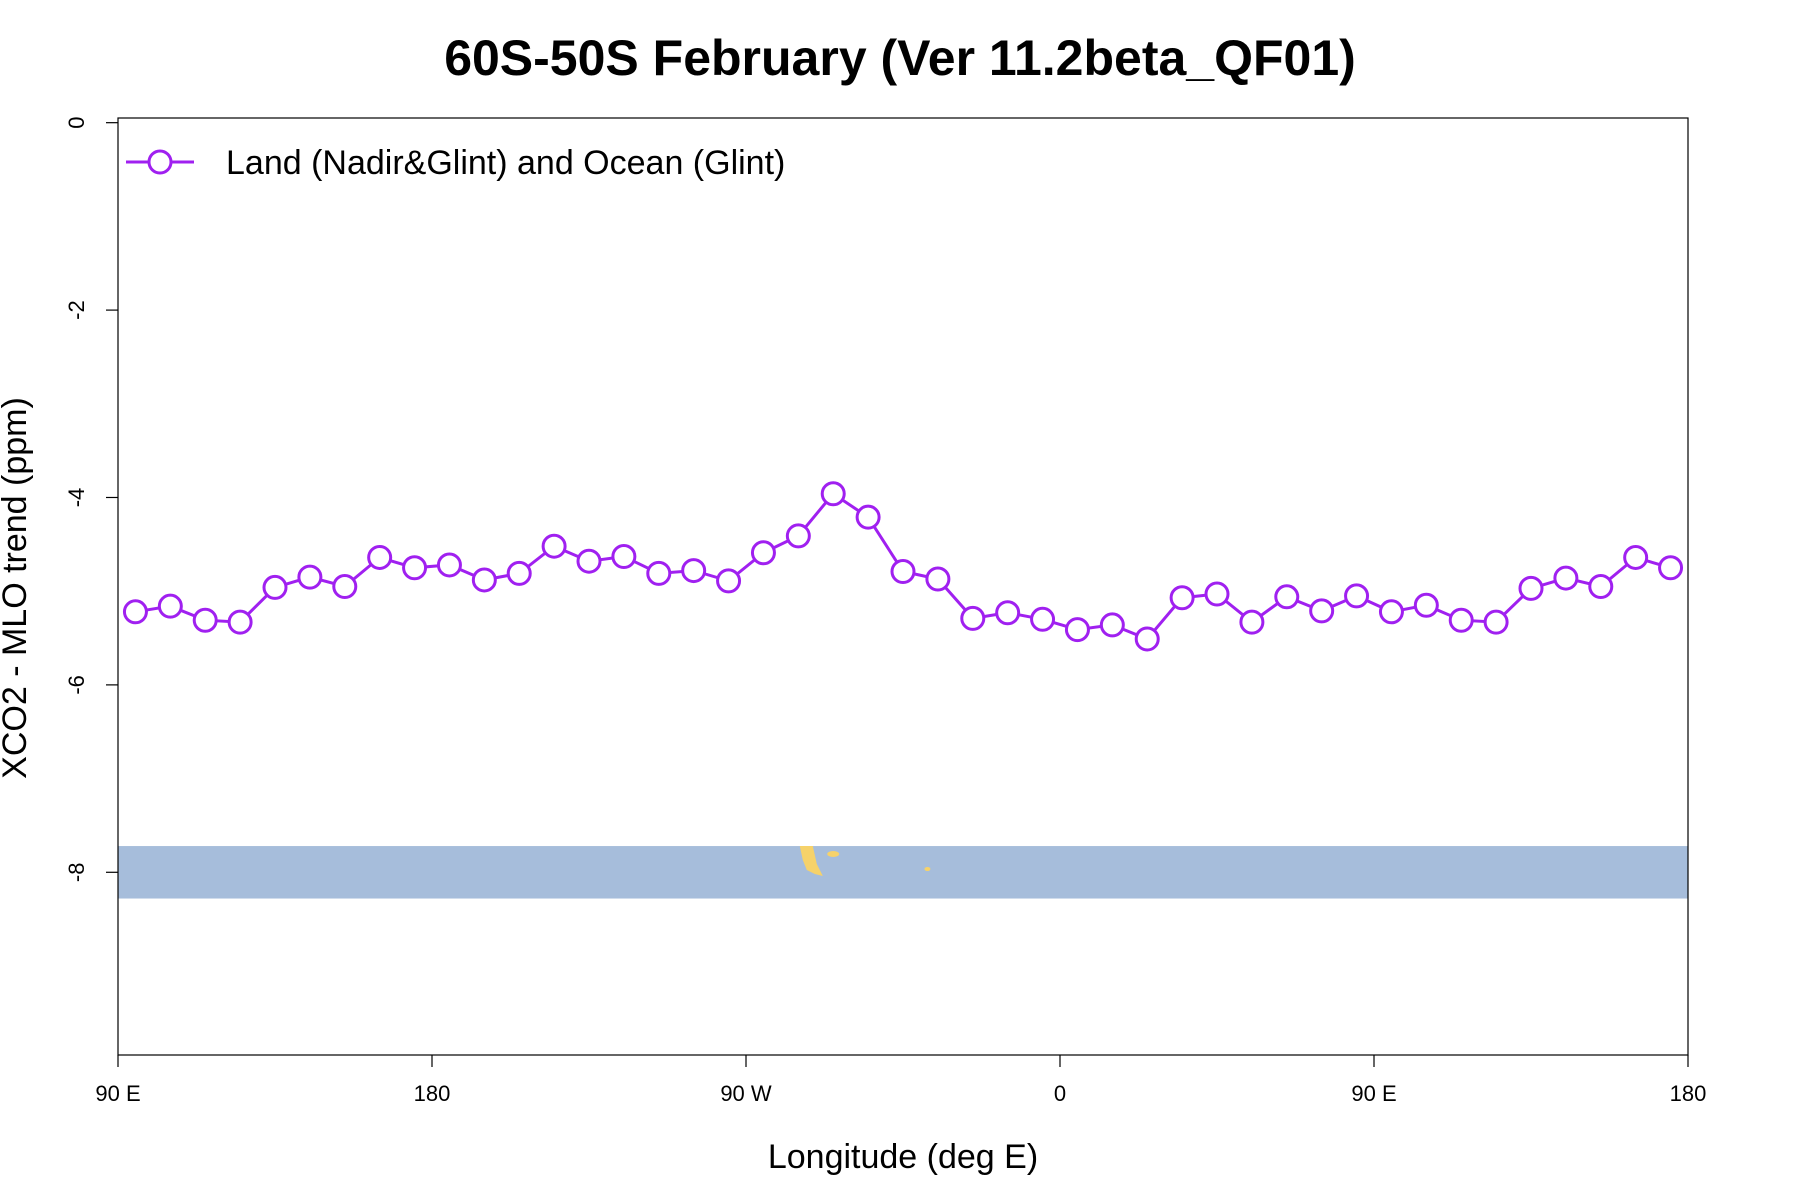 The height and width of the screenshot is (1200, 1800). Describe the element at coordinates (927, 869) in the screenshot. I see `land-feature-south-georgia` at that location.